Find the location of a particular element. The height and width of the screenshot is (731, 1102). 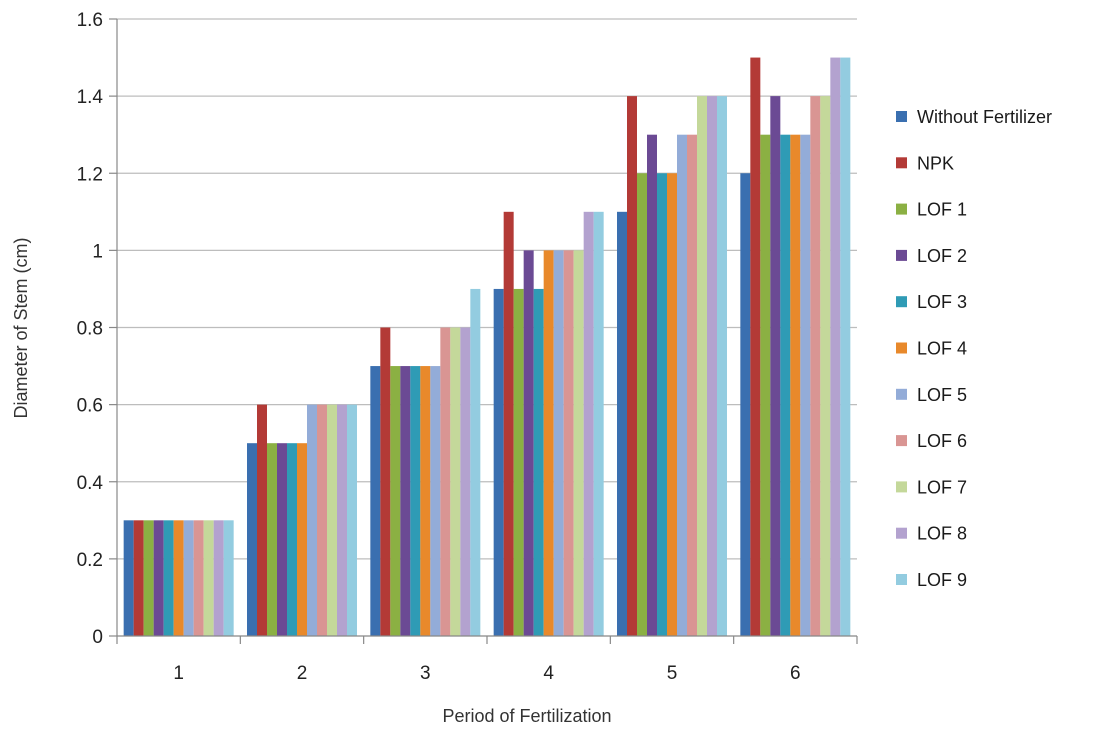

legend-label: LOF 7 is located at coordinates (942, 487).